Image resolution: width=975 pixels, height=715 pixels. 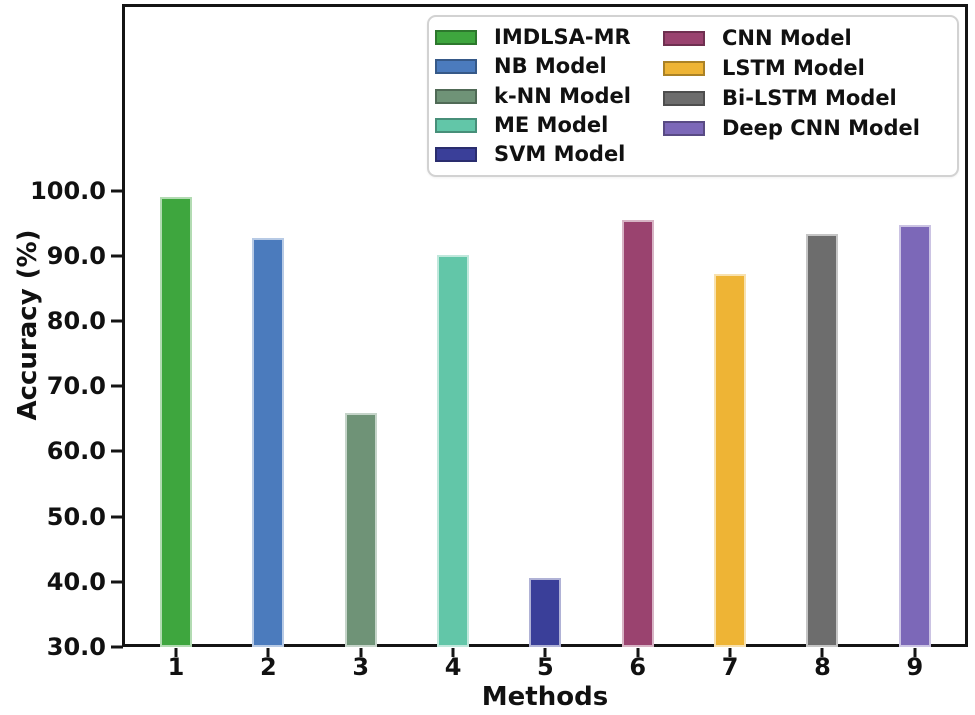 I want to click on legend-item: CNN Model, so click(x=810, y=38).